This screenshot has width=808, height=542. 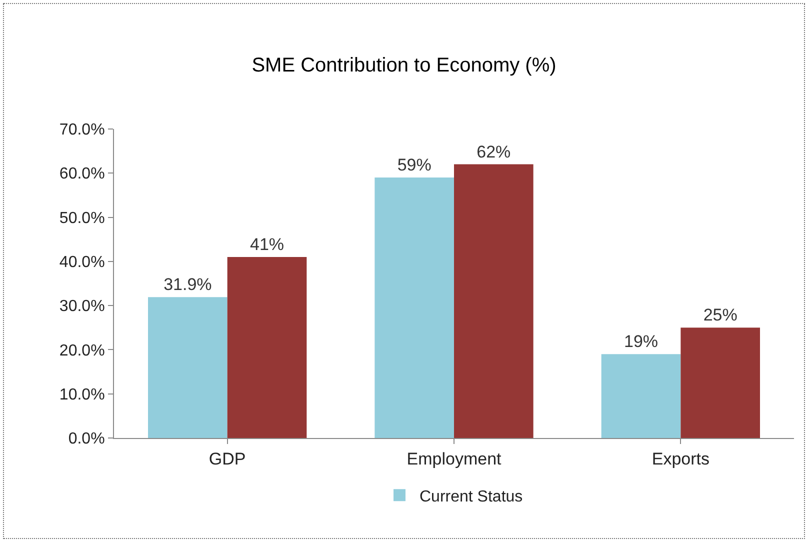 What do you see at coordinates (404, 65) in the screenshot?
I see `chart-title: SME Contribution to Economy (%)` at bounding box center [404, 65].